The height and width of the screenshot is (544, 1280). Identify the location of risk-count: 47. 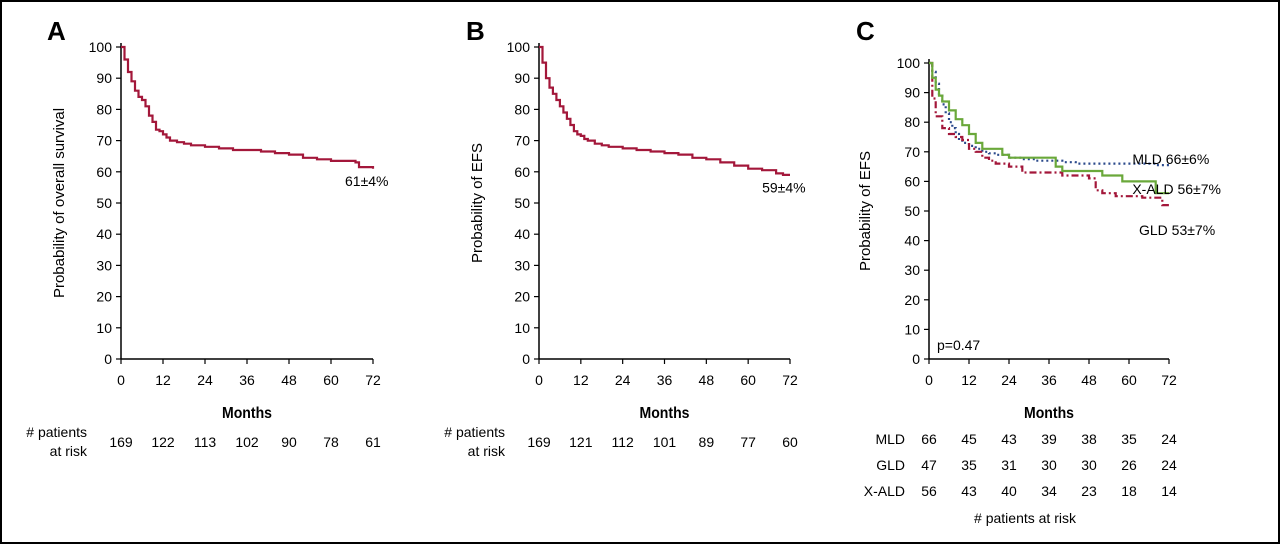
(929, 465).